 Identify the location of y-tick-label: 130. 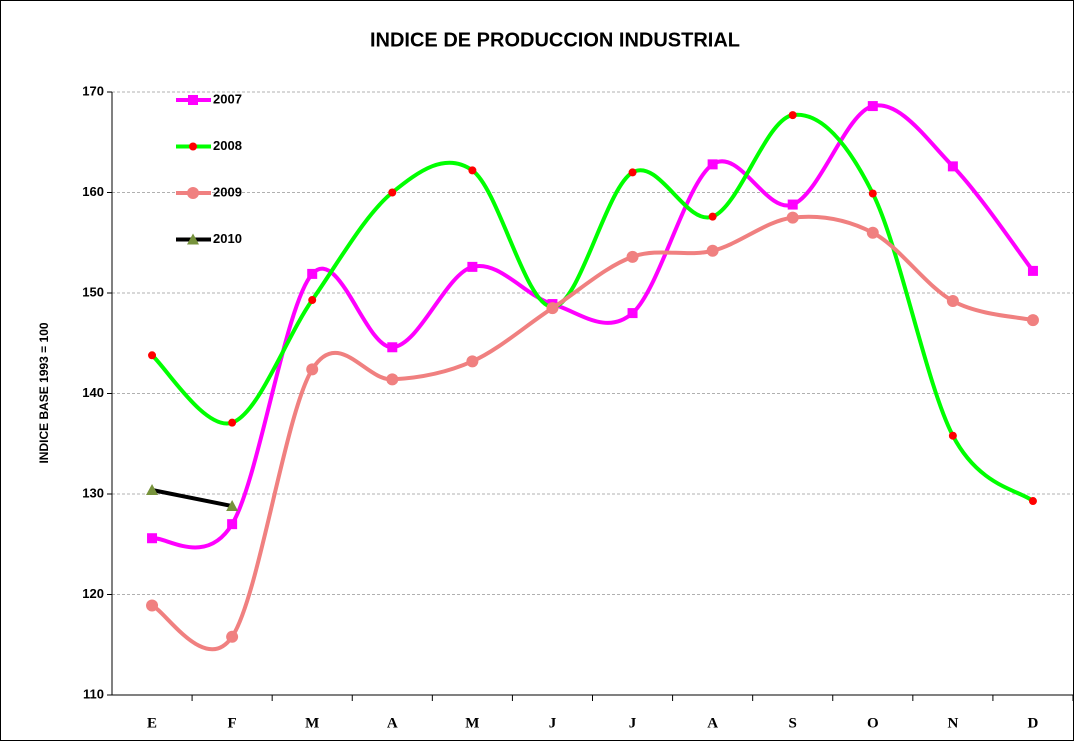
(93, 492).